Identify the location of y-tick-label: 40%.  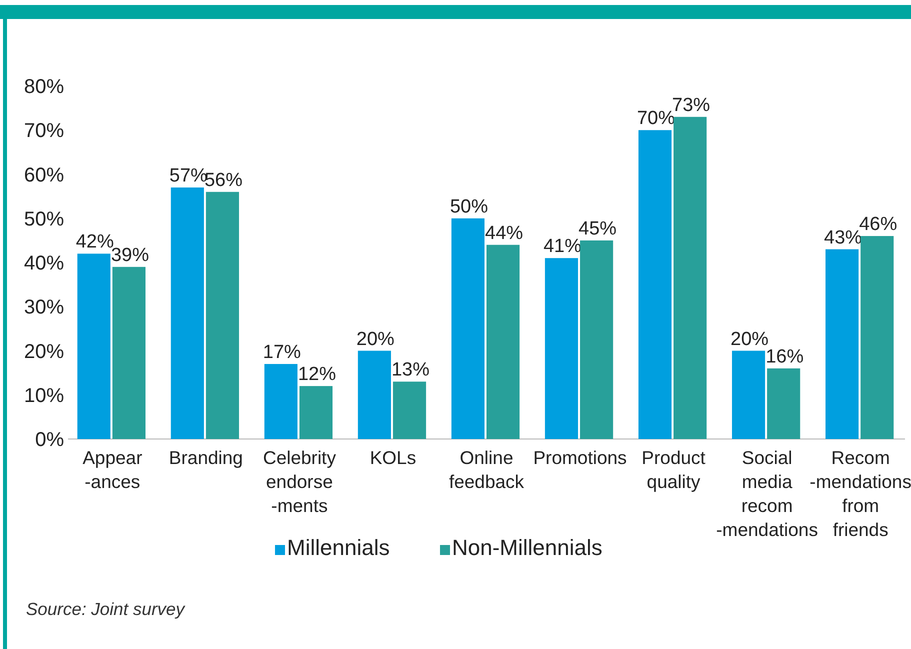
(44, 263).